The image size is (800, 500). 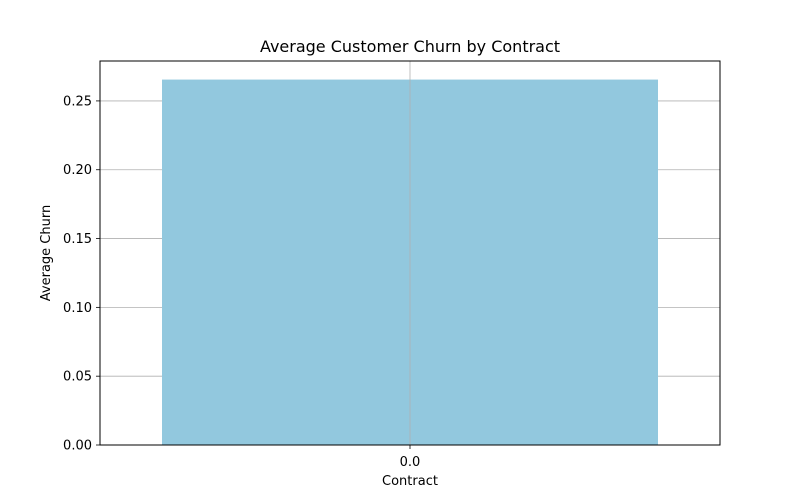 I want to click on x-tick-label: 0.0, so click(x=410, y=462).